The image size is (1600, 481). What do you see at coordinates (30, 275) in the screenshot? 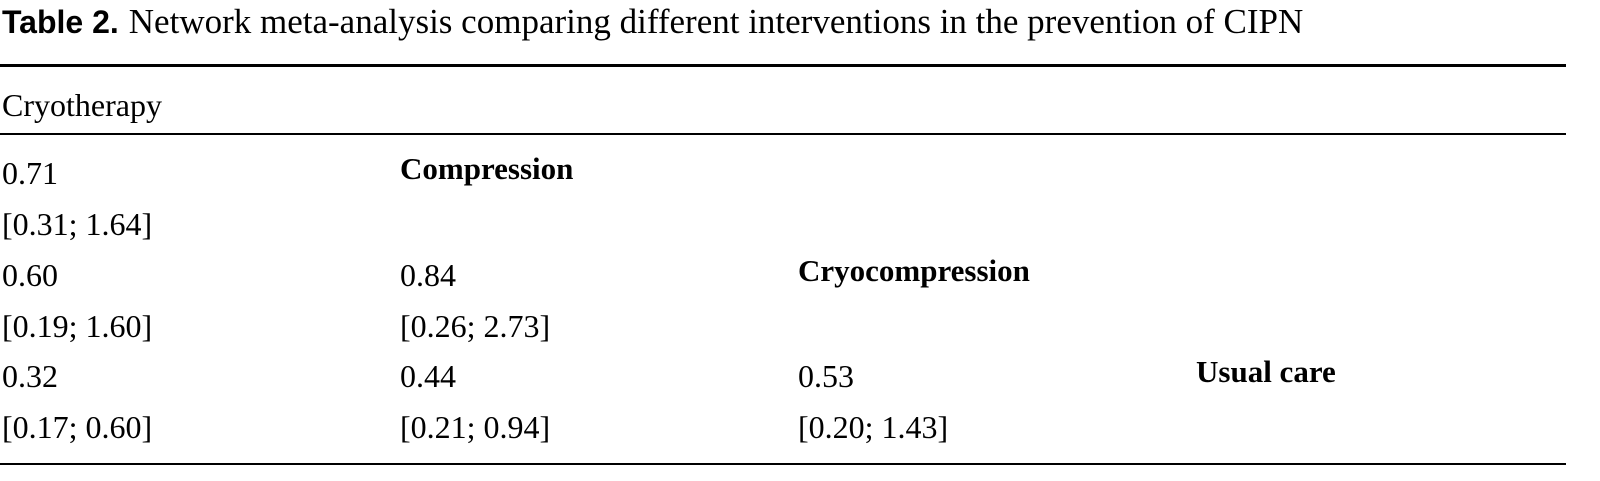
I see `cell-cryocompression-vs-cryotherapy-estimate: 0.60` at bounding box center [30, 275].